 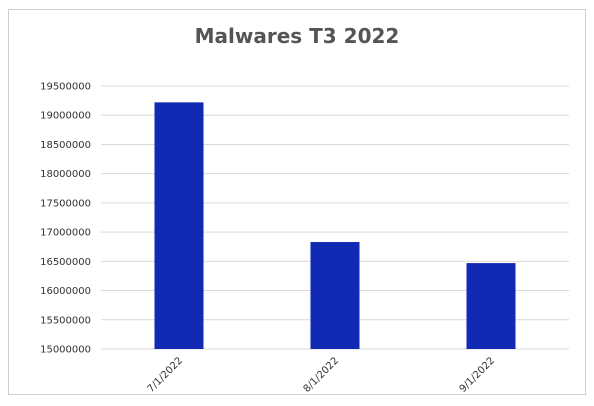 I want to click on x-axis: 7/1/2022 8/1/2022 9/1/2022, so click(x=322, y=375).